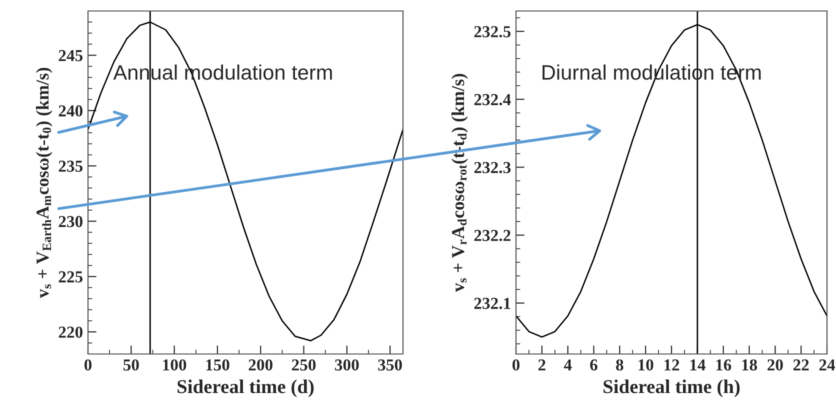 This screenshot has height=404, width=836. What do you see at coordinates (594, 365) in the screenshot?
I see `x-tick-label: 6` at bounding box center [594, 365].